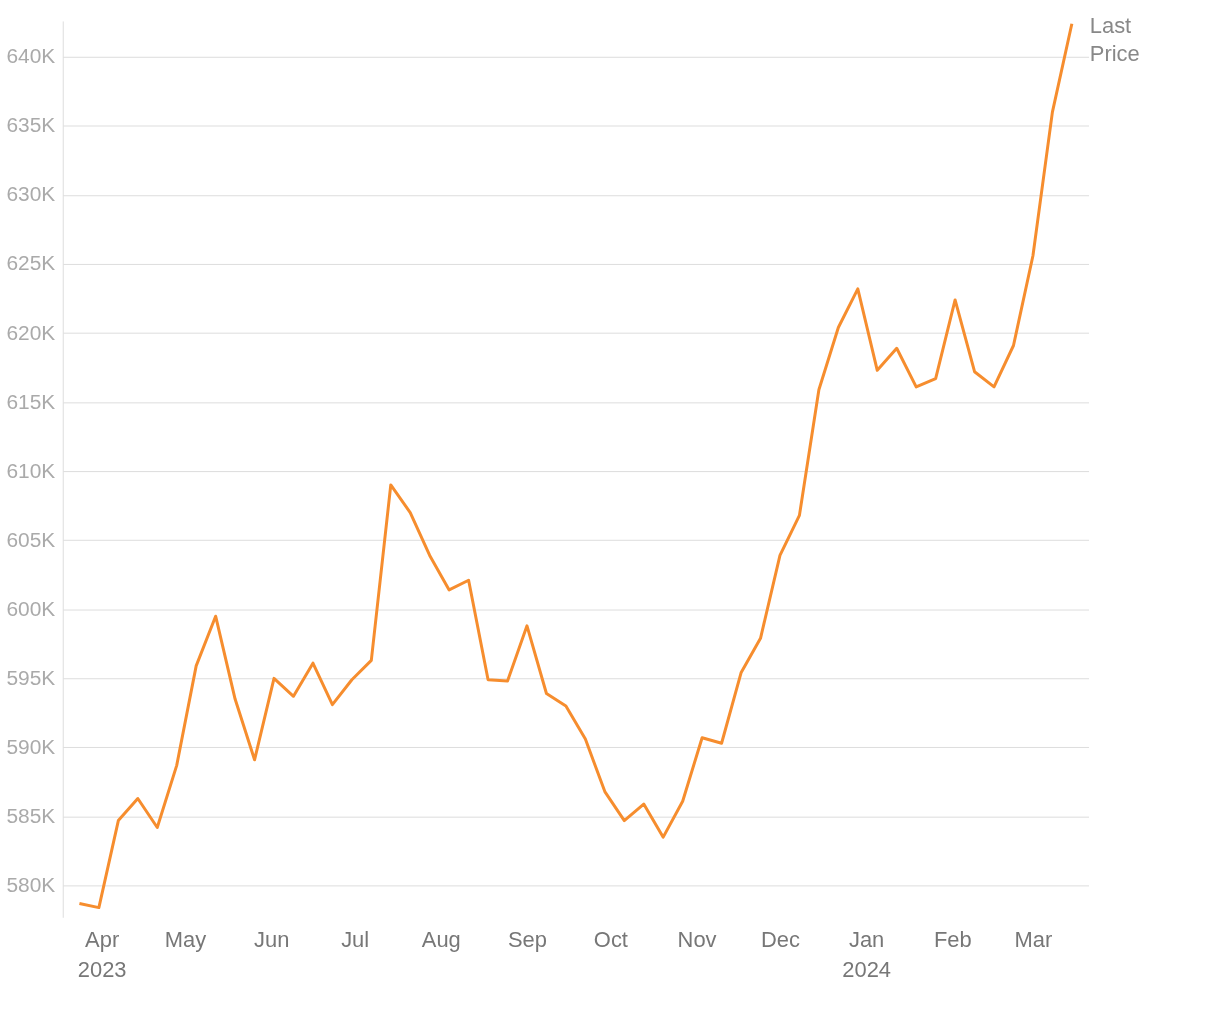  I want to click on x-tick-label: Oct, so click(610, 939).